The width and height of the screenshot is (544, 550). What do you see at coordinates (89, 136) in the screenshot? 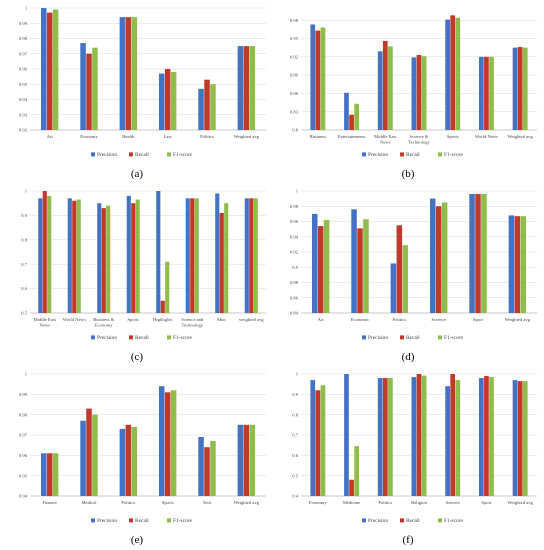
I see `x-tick-label: Economy` at bounding box center [89, 136].